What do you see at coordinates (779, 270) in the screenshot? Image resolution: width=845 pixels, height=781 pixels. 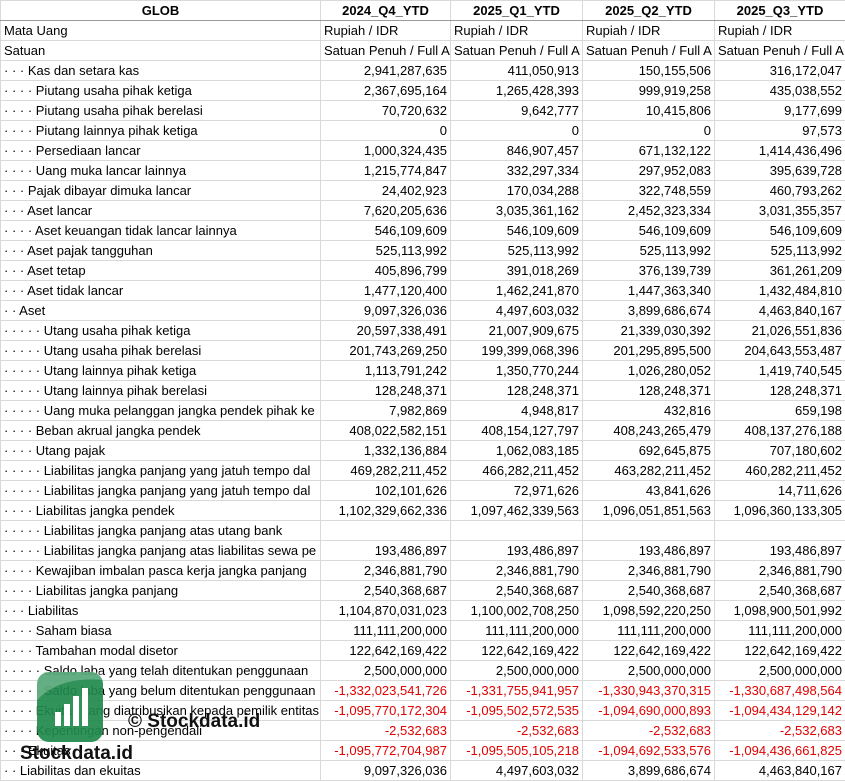 I see `cell: 361,261,209` at bounding box center [779, 270].